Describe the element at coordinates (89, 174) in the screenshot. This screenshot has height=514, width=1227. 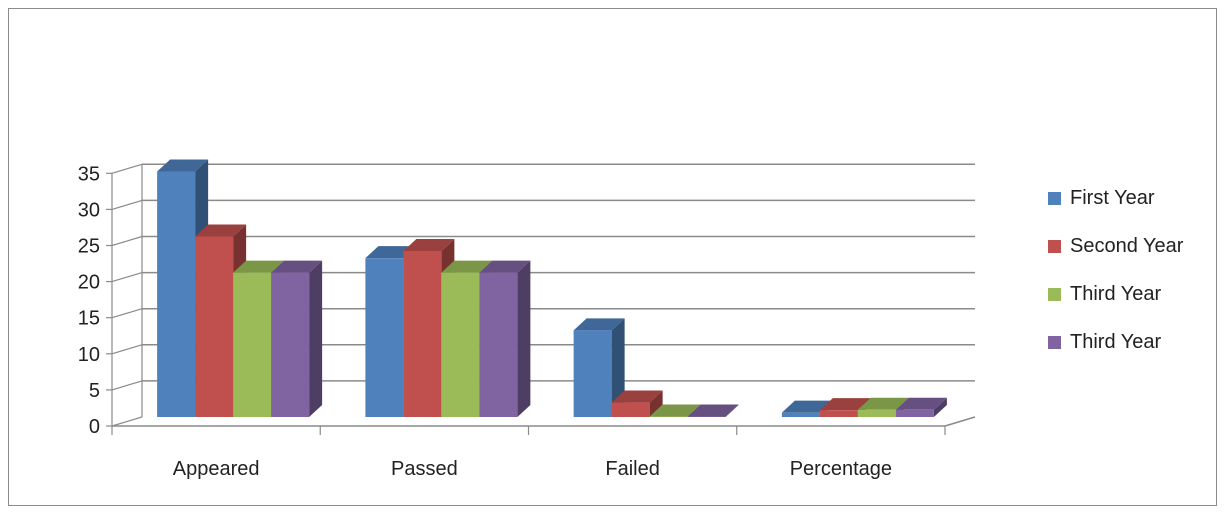
I see `y-tick-label: 35` at that location.